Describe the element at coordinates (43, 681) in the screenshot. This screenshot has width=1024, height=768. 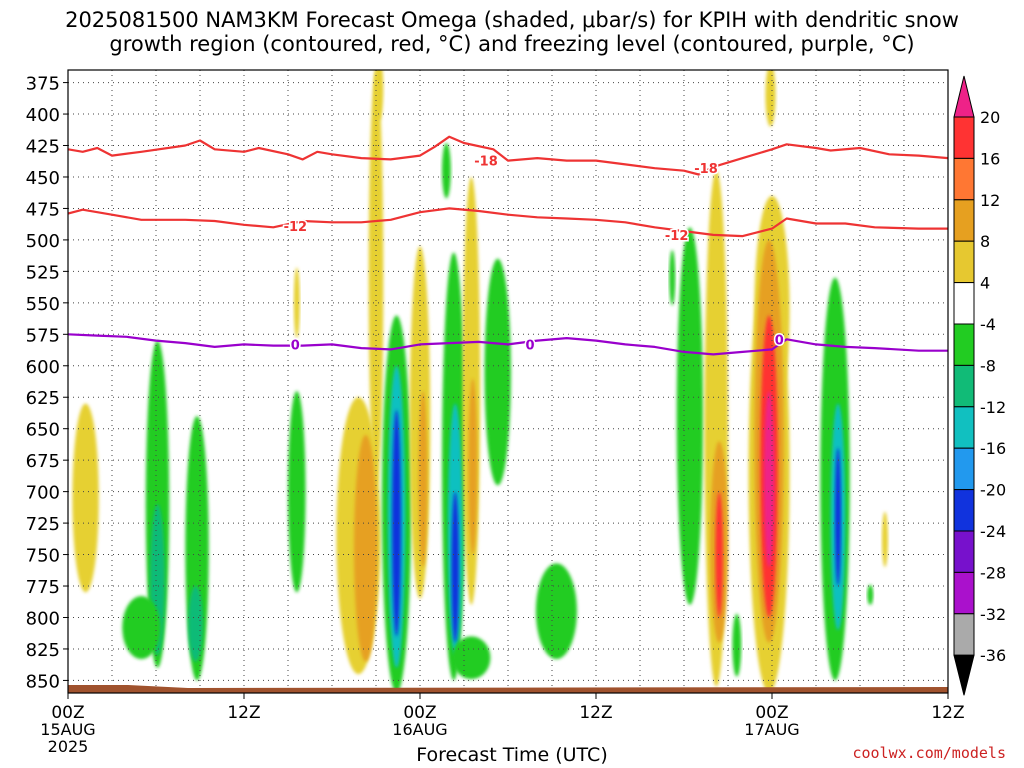
I see `y-tick-label: 850` at that location.